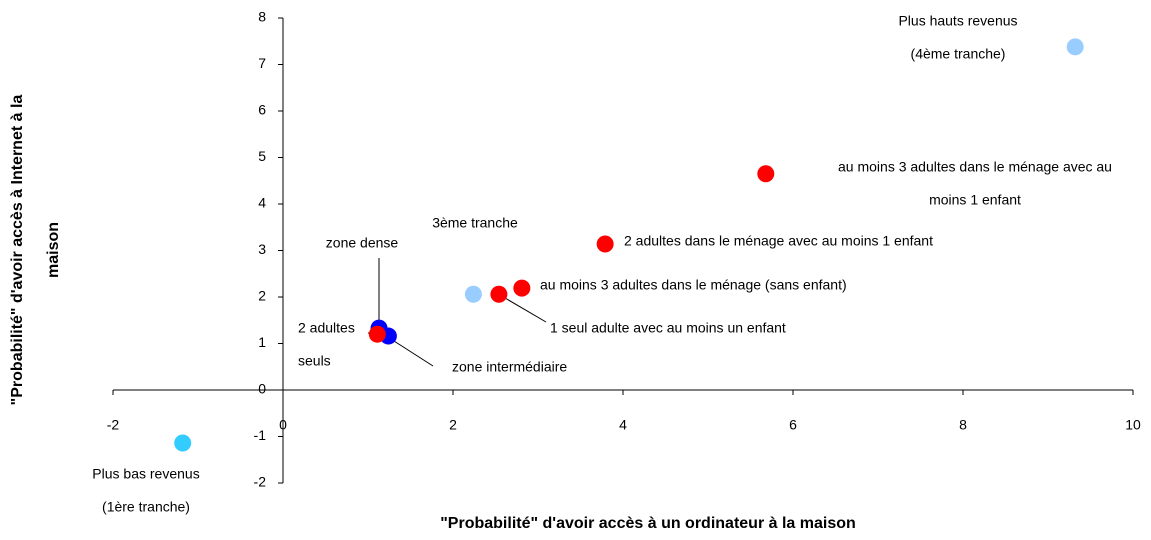 The width and height of the screenshot is (1151, 540). Describe the element at coordinates (326, 328) in the screenshot. I see `point-label: 2 adultes` at that location.